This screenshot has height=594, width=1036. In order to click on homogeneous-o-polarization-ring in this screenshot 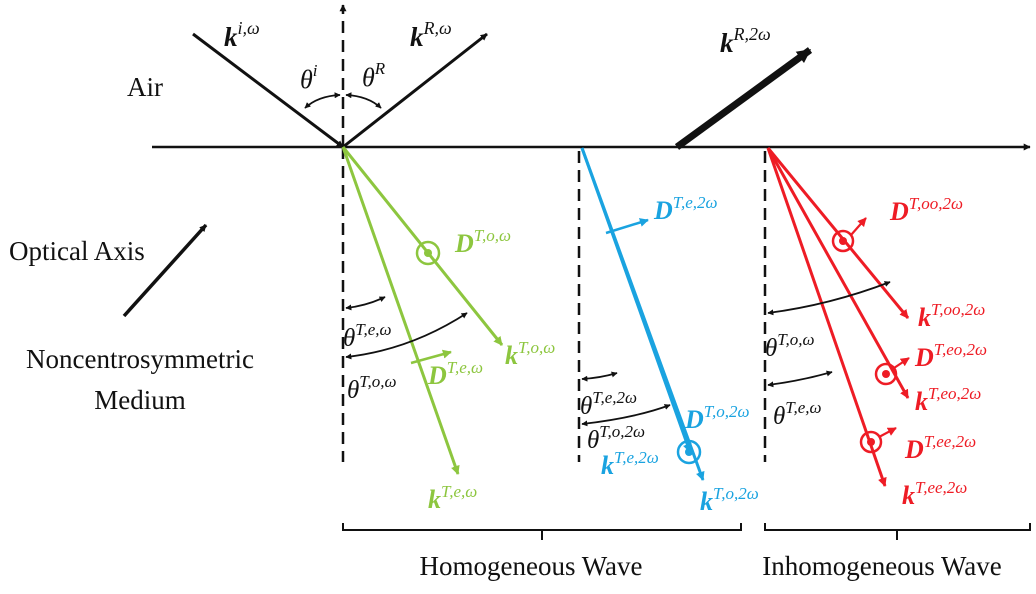, I will do `click(689, 452)`.